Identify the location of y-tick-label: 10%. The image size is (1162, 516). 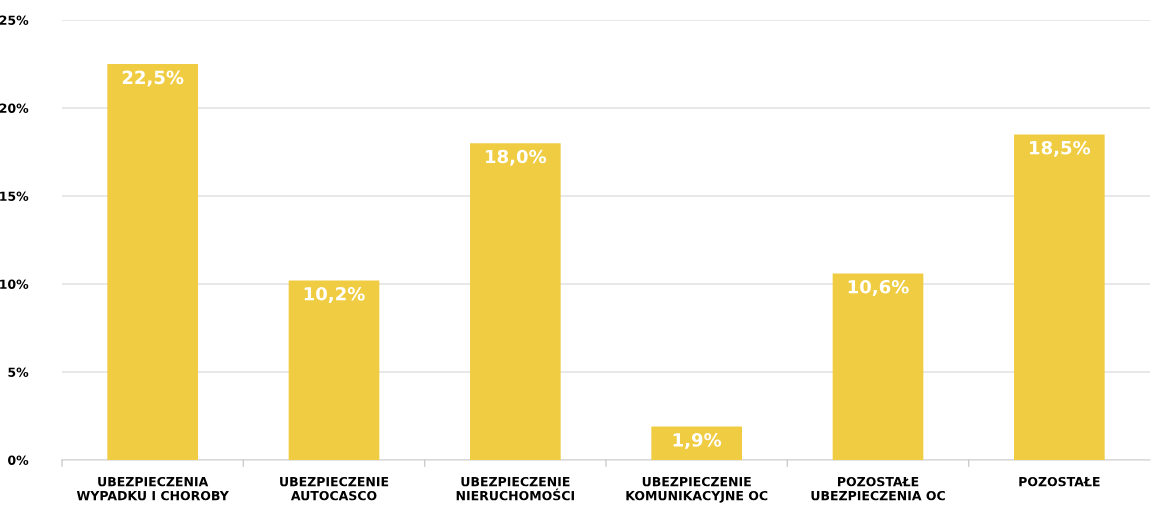
(14, 284).